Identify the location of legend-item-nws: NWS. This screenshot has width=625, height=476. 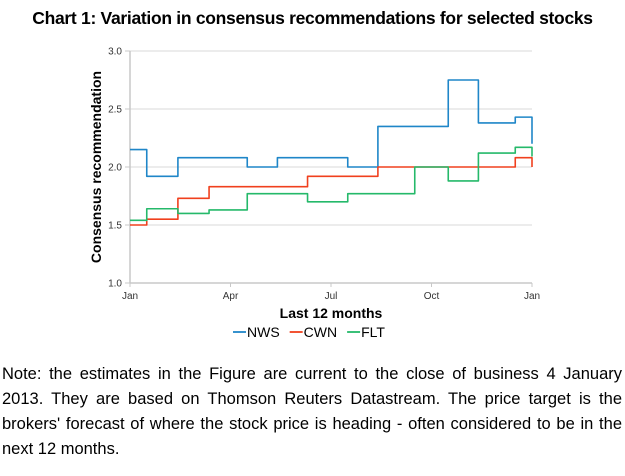
(256, 332).